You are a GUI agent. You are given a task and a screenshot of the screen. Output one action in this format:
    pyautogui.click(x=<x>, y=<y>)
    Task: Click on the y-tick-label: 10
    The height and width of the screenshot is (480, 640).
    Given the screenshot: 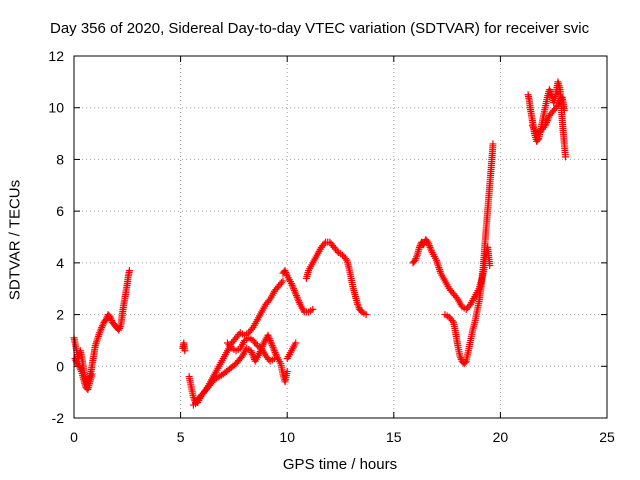 What is the action you would take?
    pyautogui.click(x=56, y=108)
    